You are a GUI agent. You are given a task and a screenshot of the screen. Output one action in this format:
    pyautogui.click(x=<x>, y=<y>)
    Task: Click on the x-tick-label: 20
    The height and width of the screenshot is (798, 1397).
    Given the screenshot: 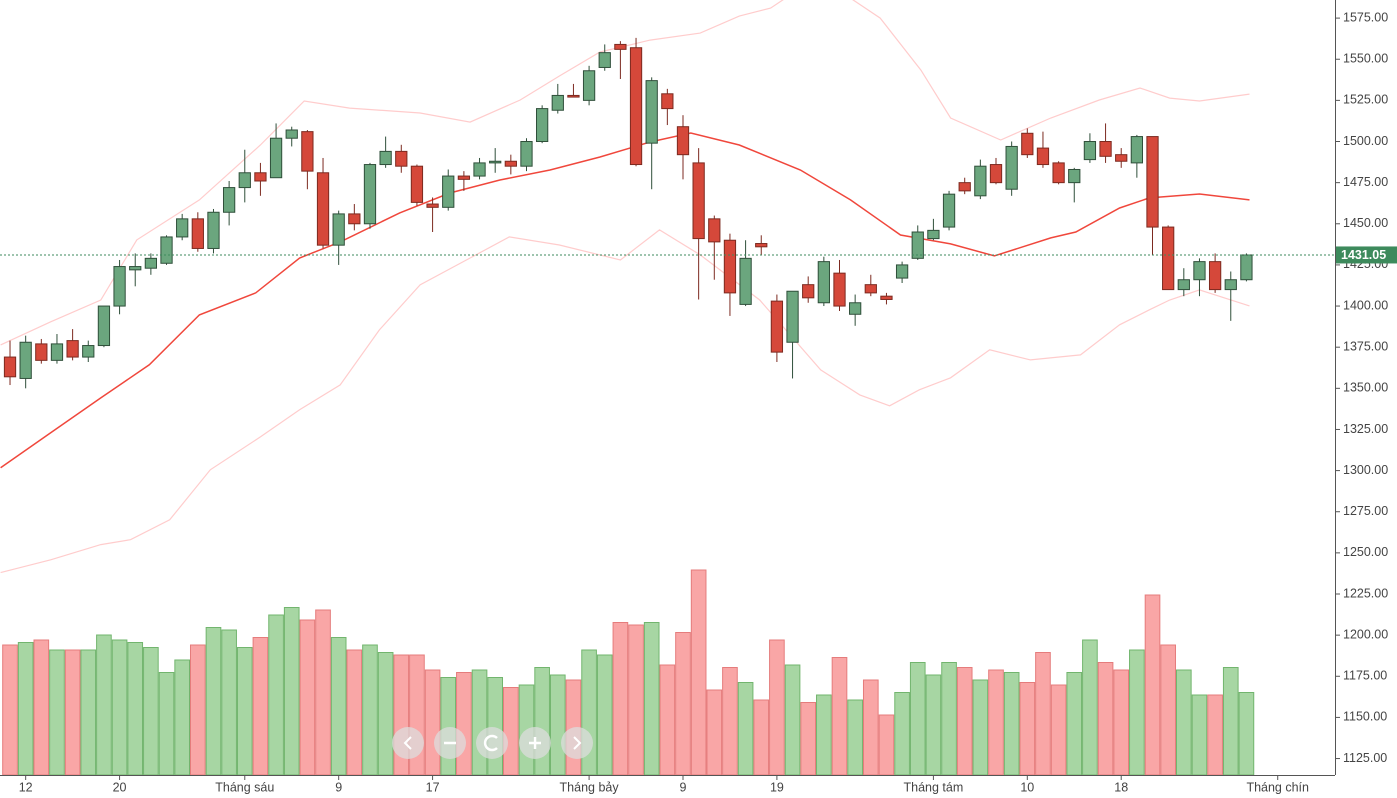 What is the action you would take?
    pyautogui.click(x=120, y=787)
    